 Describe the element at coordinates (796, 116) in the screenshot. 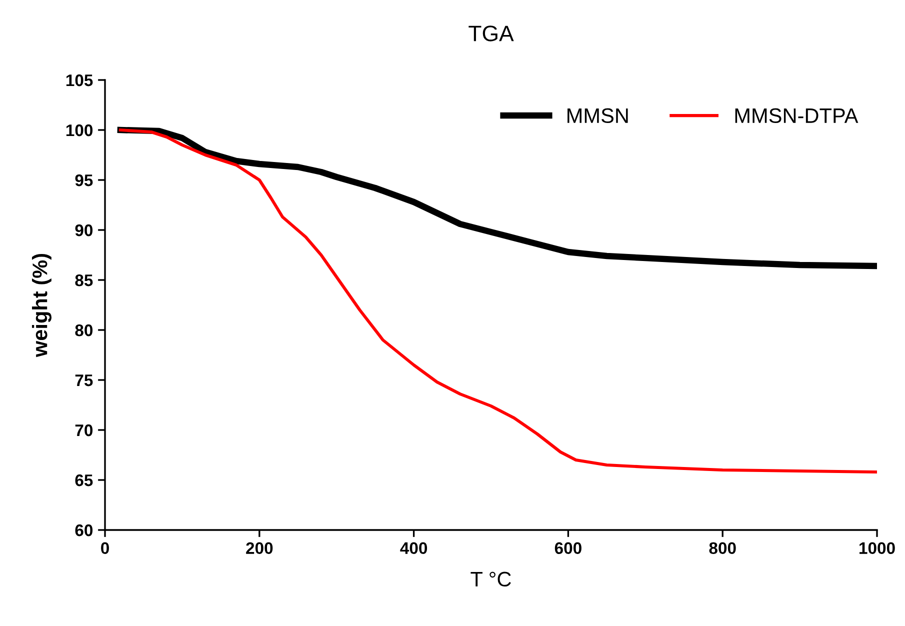

I see `legend-label: MMSN-DTPA` at that location.